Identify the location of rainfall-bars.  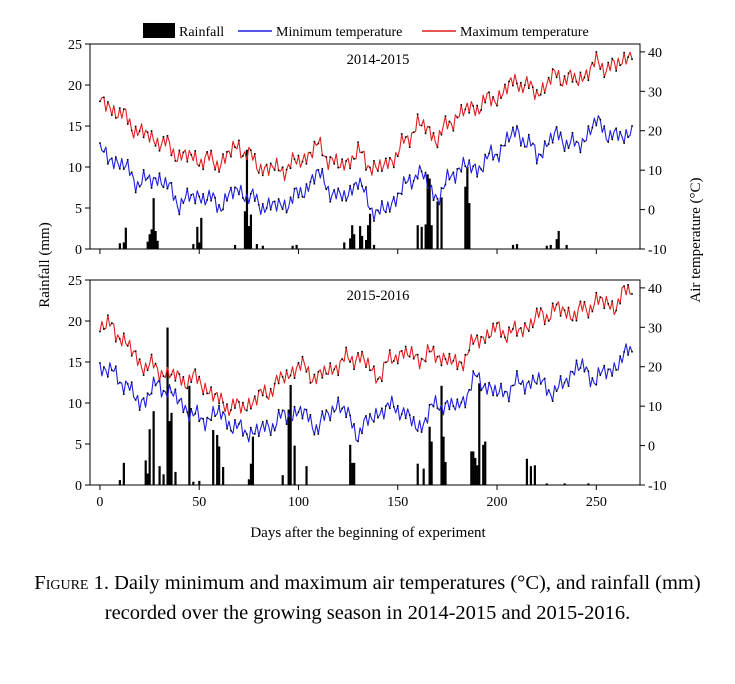
(354, 406).